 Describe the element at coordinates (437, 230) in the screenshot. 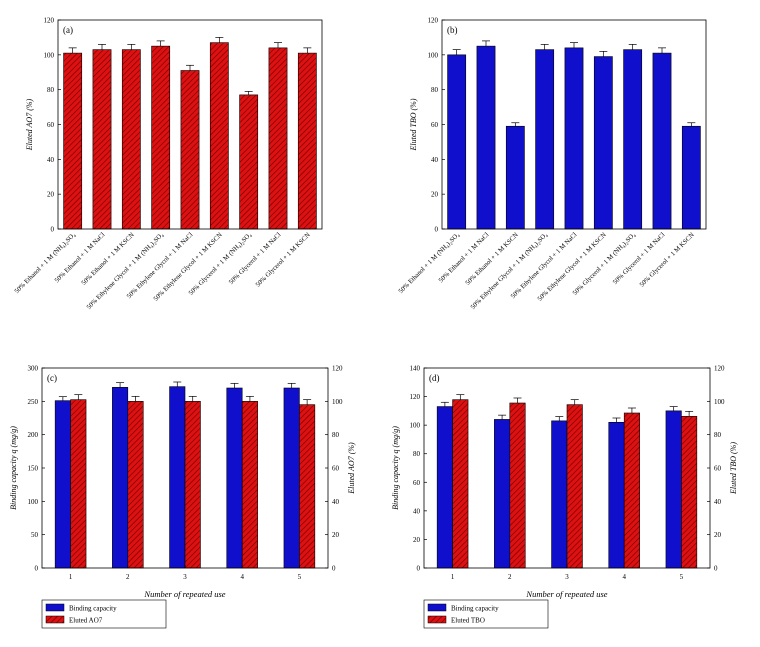

I see `chart-b-ytick-label: 0` at that location.